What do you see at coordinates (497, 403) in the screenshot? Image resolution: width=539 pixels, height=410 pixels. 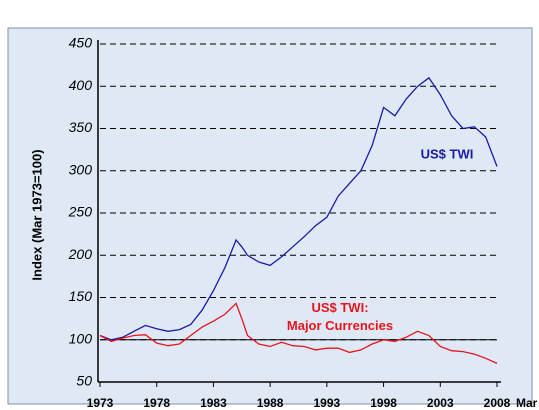 I see `x-tick-label: 2008` at bounding box center [497, 403].